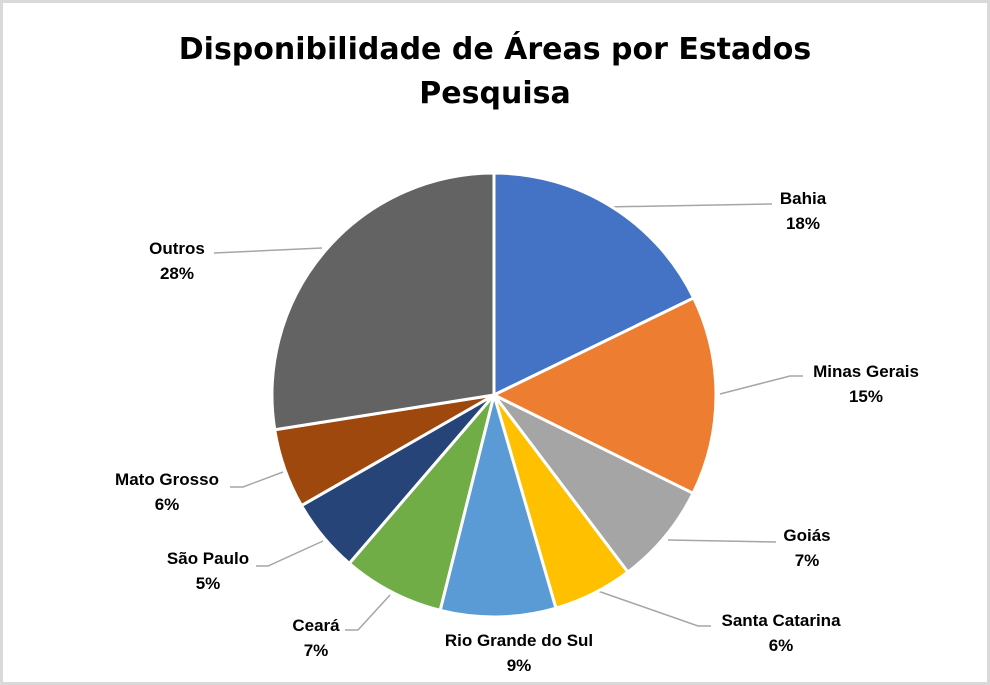 This screenshot has height=685, width=990. Describe the element at coordinates (498, 506) in the screenshot. I see `pie-slice-rio-grande-do-sul` at that location.